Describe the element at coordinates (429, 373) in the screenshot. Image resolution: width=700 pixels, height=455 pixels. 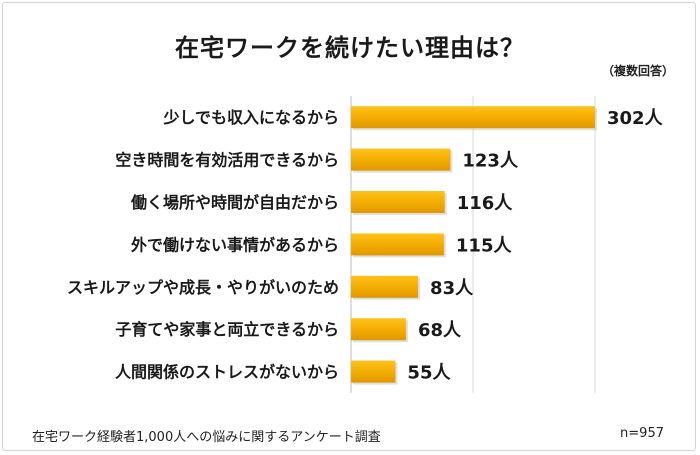
I see `value-label: 55人` at that location.